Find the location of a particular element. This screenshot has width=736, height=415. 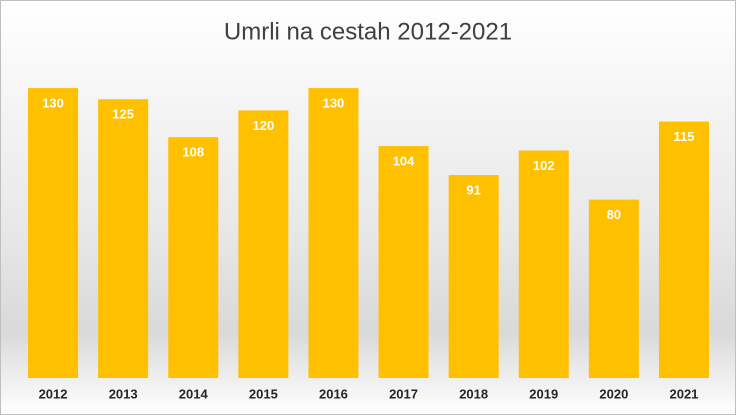

data-label: 102 is located at coordinates (544, 165).